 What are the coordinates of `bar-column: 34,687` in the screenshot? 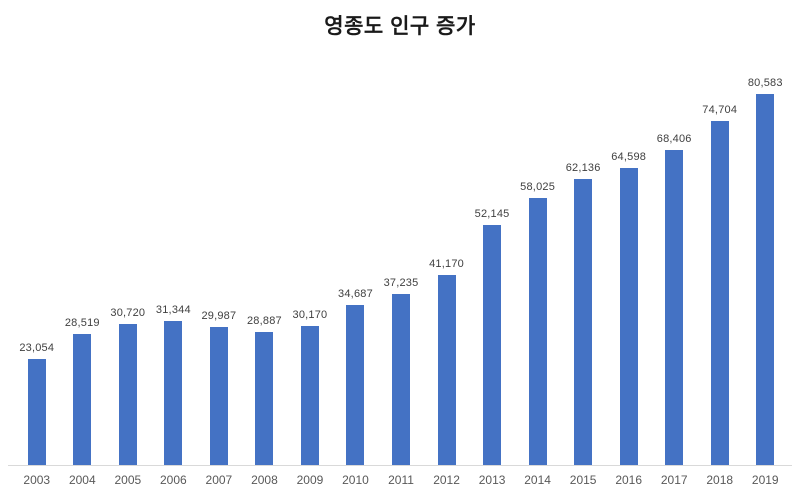 It's located at (356, 376).